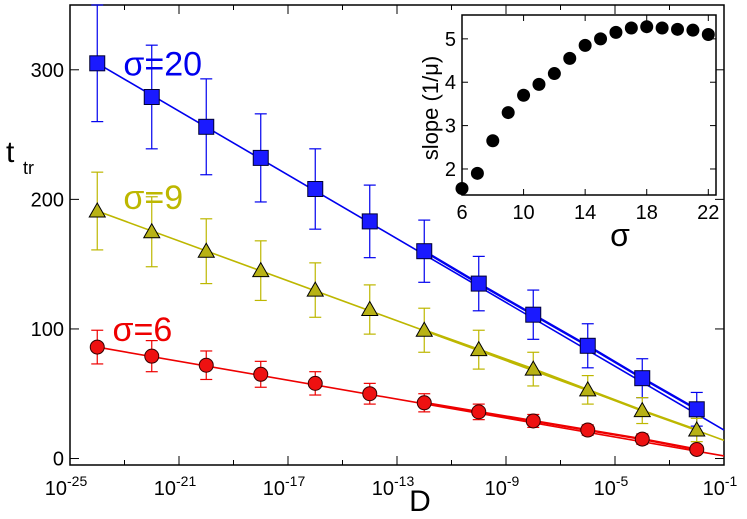 The image size is (747, 519). Describe the element at coordinates (47, 71) in the screenshot. I see `y-tick-label: 300` at that location.